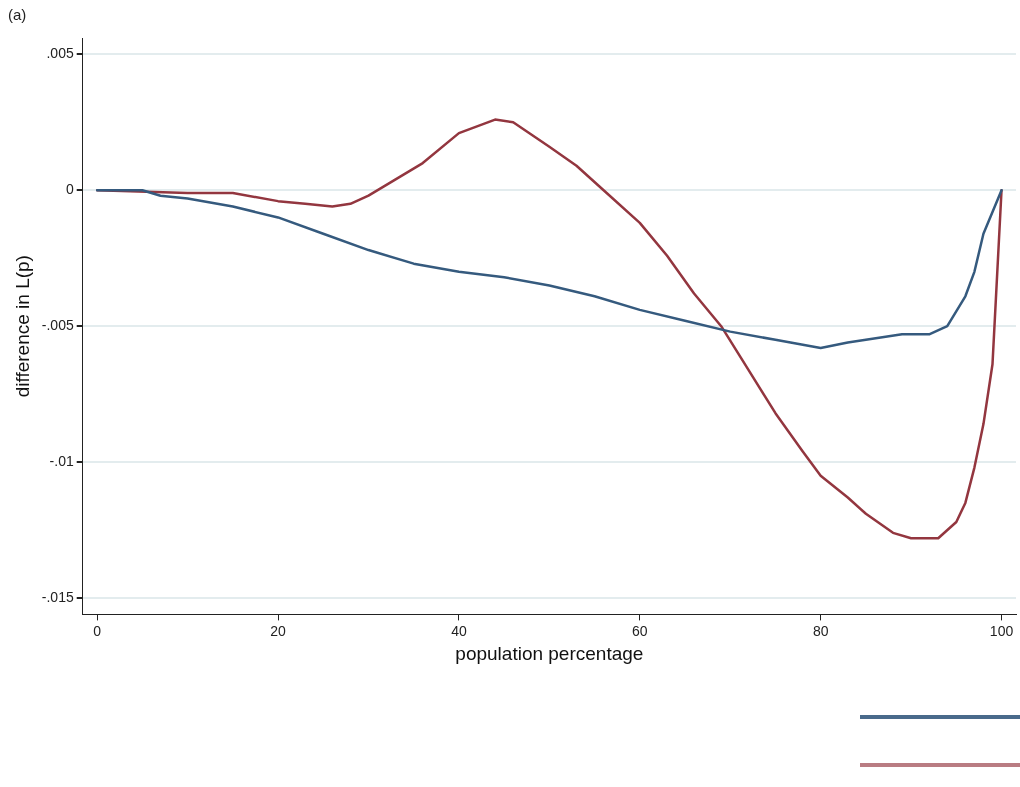  What do you see at coordinates (1001, 630) in the screenshot?
I see `x-tick-label: 100` at bounding box center [1001, 630].